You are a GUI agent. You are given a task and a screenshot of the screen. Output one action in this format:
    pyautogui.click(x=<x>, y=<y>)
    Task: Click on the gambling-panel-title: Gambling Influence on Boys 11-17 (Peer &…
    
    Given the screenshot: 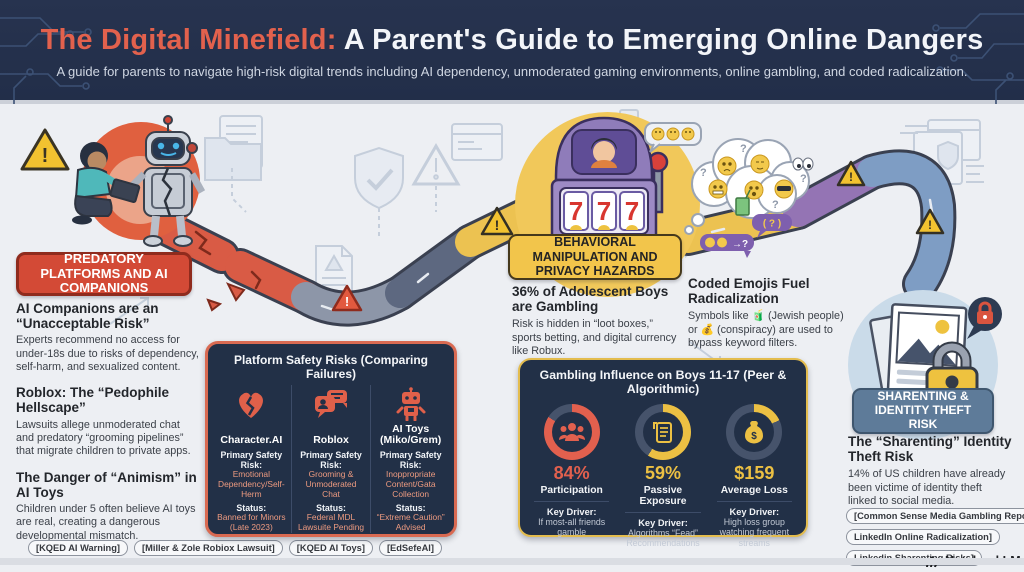 What is the action you would take?
    pyautogui.click(x=663, y=382)
    